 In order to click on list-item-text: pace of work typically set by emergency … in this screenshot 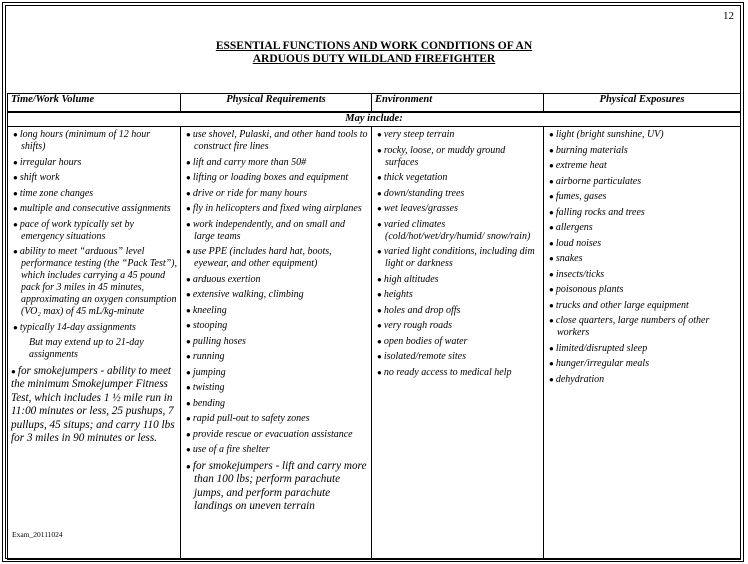, I will do `click(76, 230)`.